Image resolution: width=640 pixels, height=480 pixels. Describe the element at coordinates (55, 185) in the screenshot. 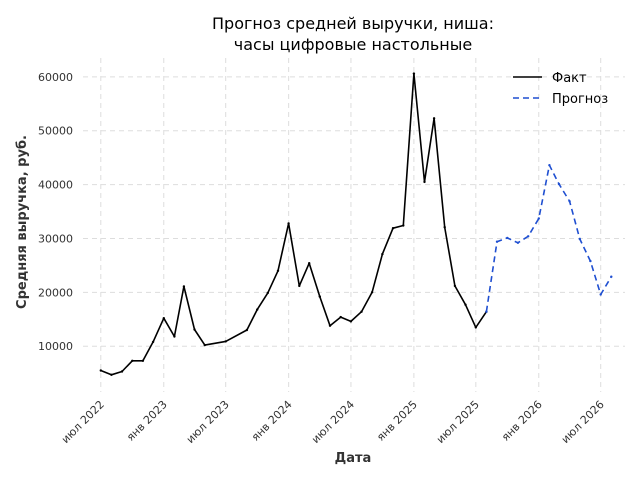

I see `y-tick-label: 40000` at that location.